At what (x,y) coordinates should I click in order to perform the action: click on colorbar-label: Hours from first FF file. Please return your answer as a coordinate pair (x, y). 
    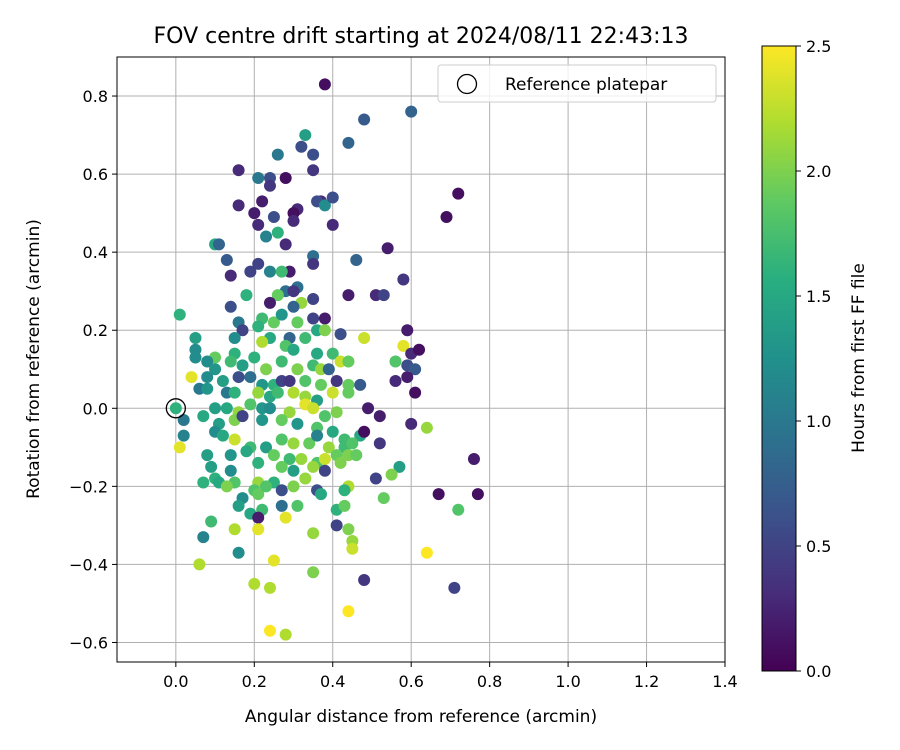
    Looking at the image, I should click on (859, 358).